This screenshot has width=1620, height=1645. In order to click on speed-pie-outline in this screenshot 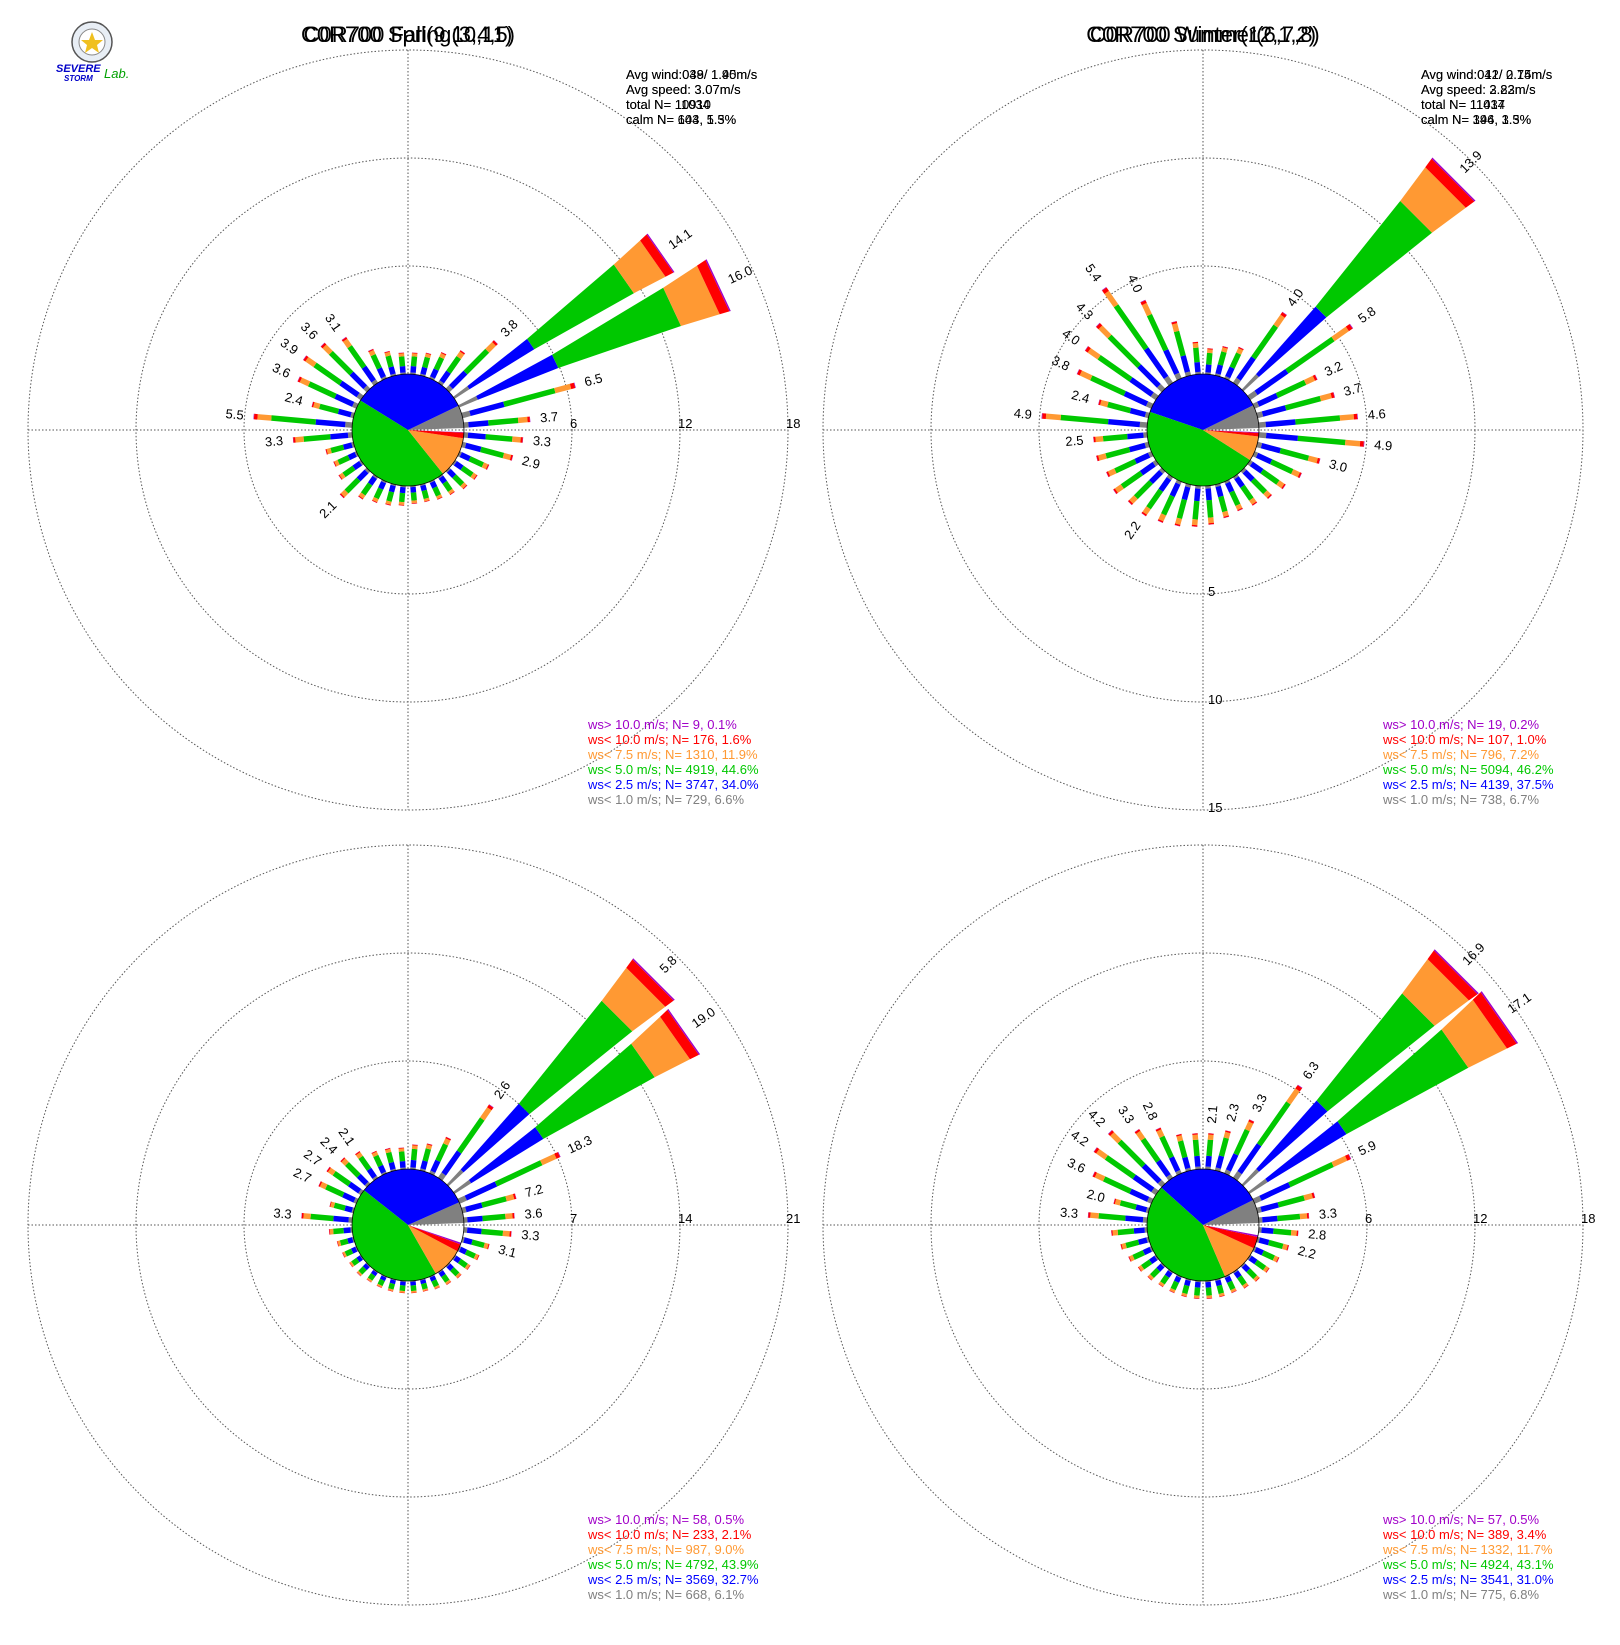, I will do `click(1203, 430)`.